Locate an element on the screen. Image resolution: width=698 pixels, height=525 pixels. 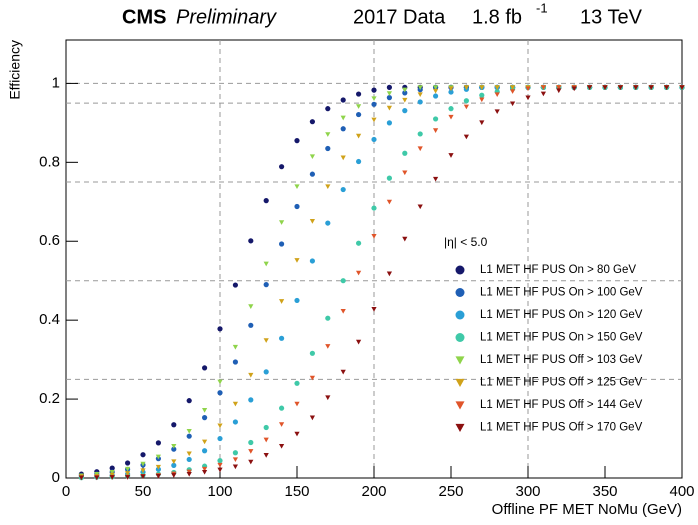
y-tick-label: 0.6 is located at coordinates (49, 240).